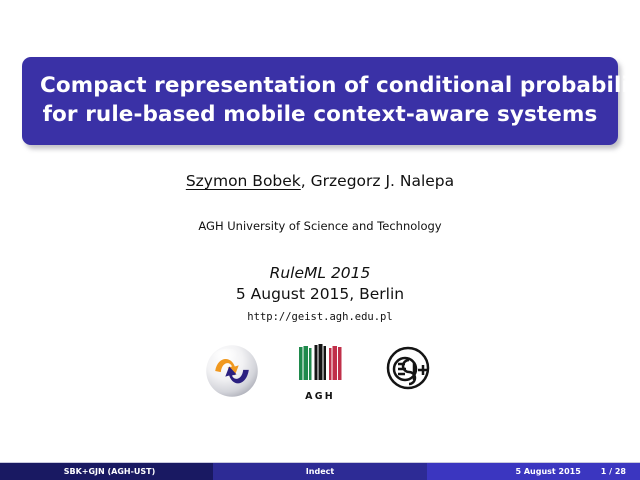  I want to click on agh-logo, so click(320, 366).